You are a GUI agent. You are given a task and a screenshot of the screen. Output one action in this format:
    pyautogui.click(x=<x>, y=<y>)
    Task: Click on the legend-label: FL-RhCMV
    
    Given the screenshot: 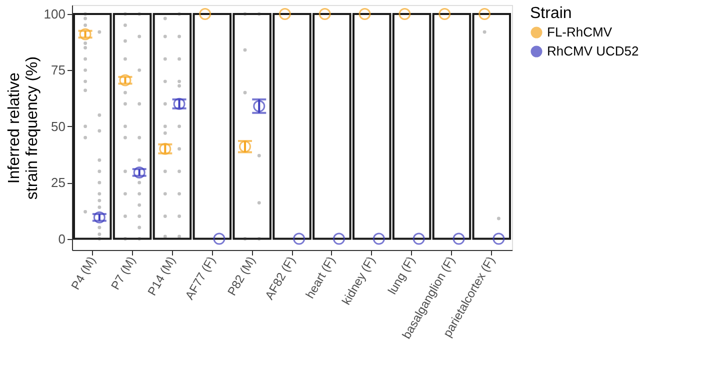 What is the action you would take?
    pyautogui.click(x=579, y=32)
    